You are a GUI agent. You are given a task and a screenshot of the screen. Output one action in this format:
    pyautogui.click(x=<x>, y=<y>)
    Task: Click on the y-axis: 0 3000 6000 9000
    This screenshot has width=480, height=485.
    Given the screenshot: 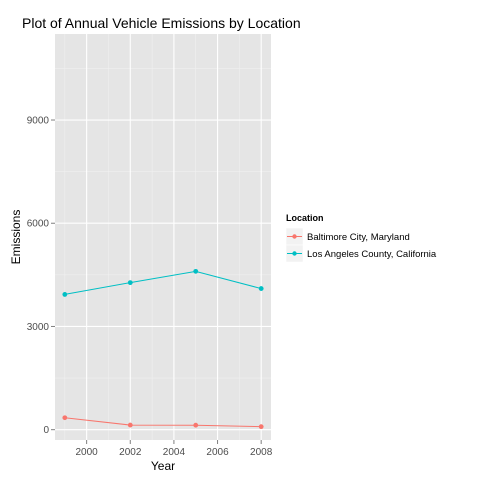 What is the action you would take?
    pyautogui.click(x=41, y=276)
    